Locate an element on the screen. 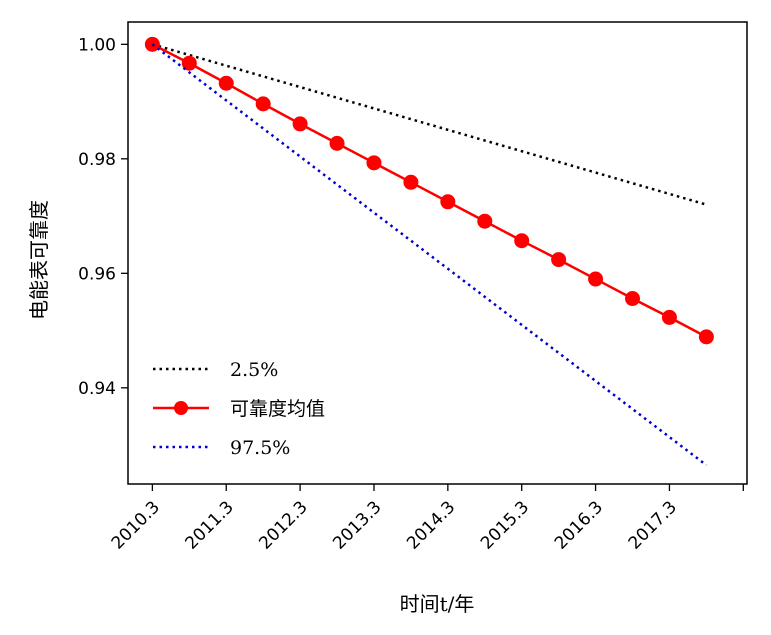 This screenshot has height=635, width=771. x-tick-label: 2014.3 is located at coordinates (431, 525).